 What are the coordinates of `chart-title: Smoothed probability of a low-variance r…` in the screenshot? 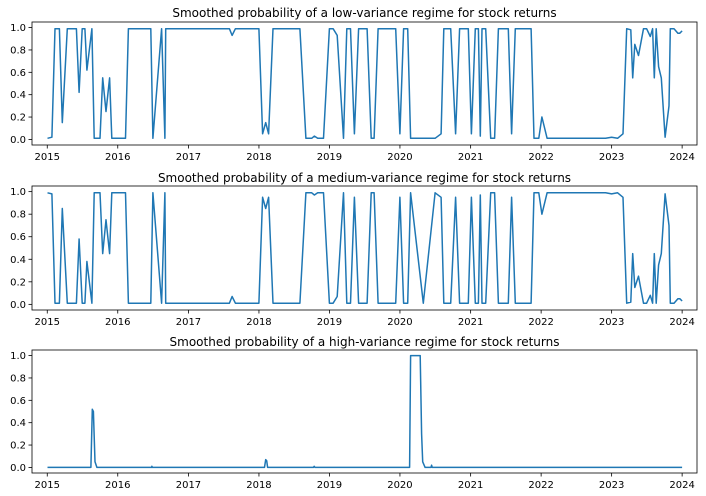 It's located at (364, 13).